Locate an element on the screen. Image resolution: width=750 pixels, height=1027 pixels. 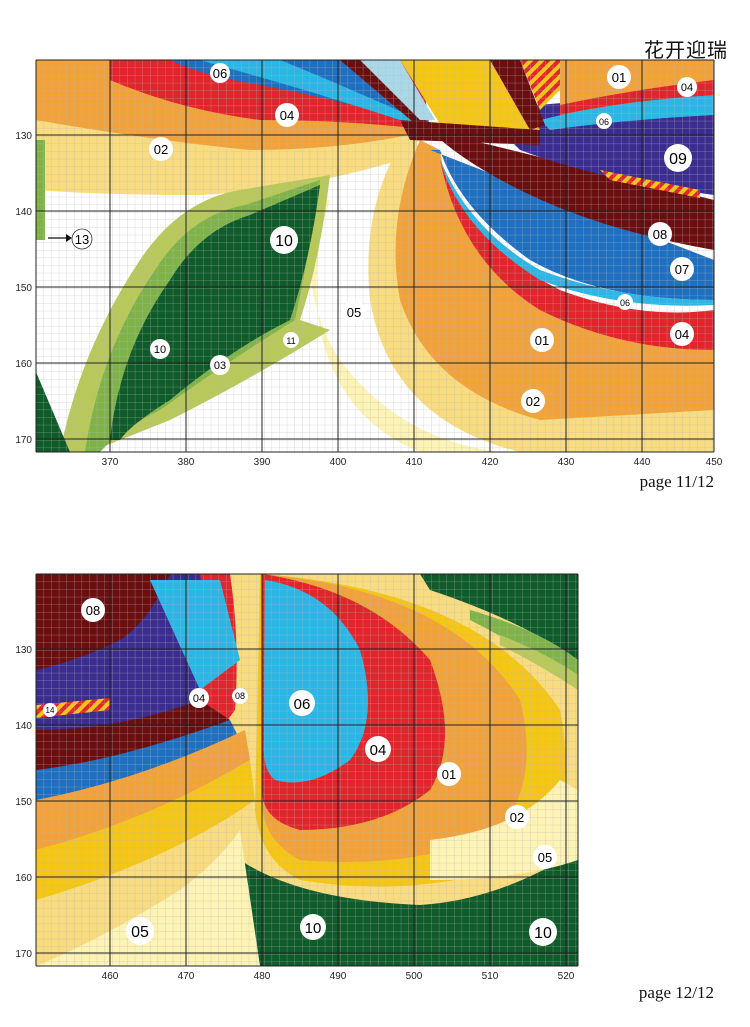
code-label: 07 is located at coordinates (682, 269).